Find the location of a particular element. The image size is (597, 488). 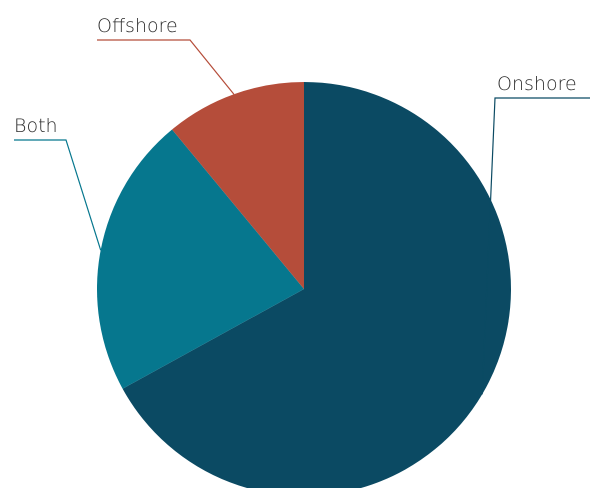

slice-label-both: Both is located at coordinates (36, 126).